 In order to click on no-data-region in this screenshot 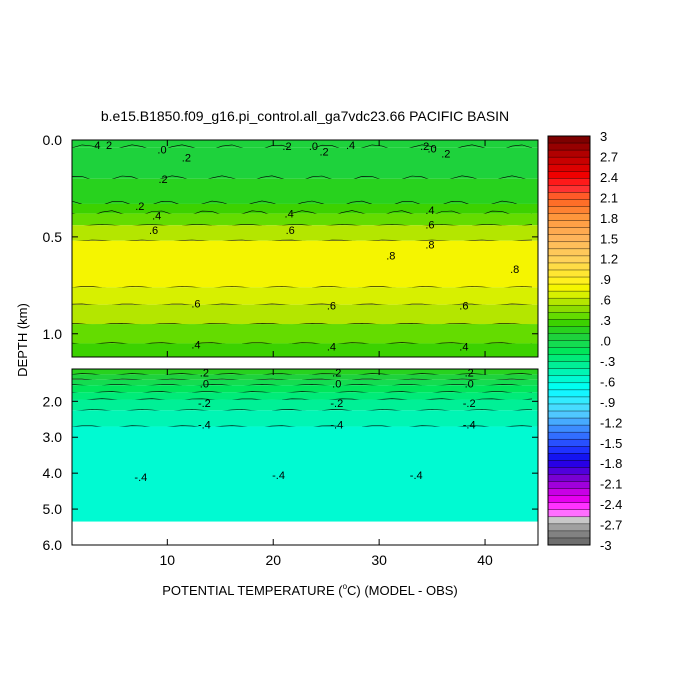, I will do `click(305, 533)`.